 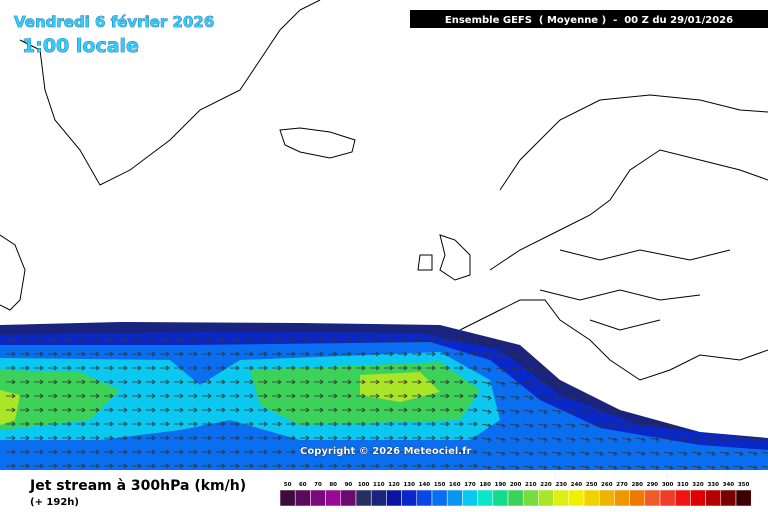 I want to click on legend-label: 300, so click(x=668, y=485).